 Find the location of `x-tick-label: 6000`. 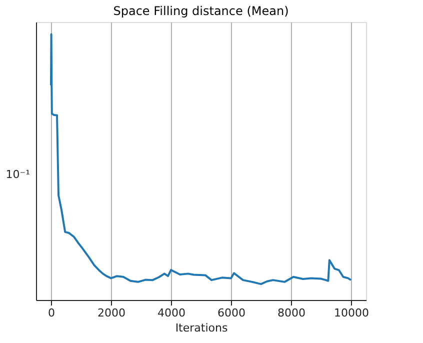

x-tick-label: 6000 is located at coordinates (232, 313).